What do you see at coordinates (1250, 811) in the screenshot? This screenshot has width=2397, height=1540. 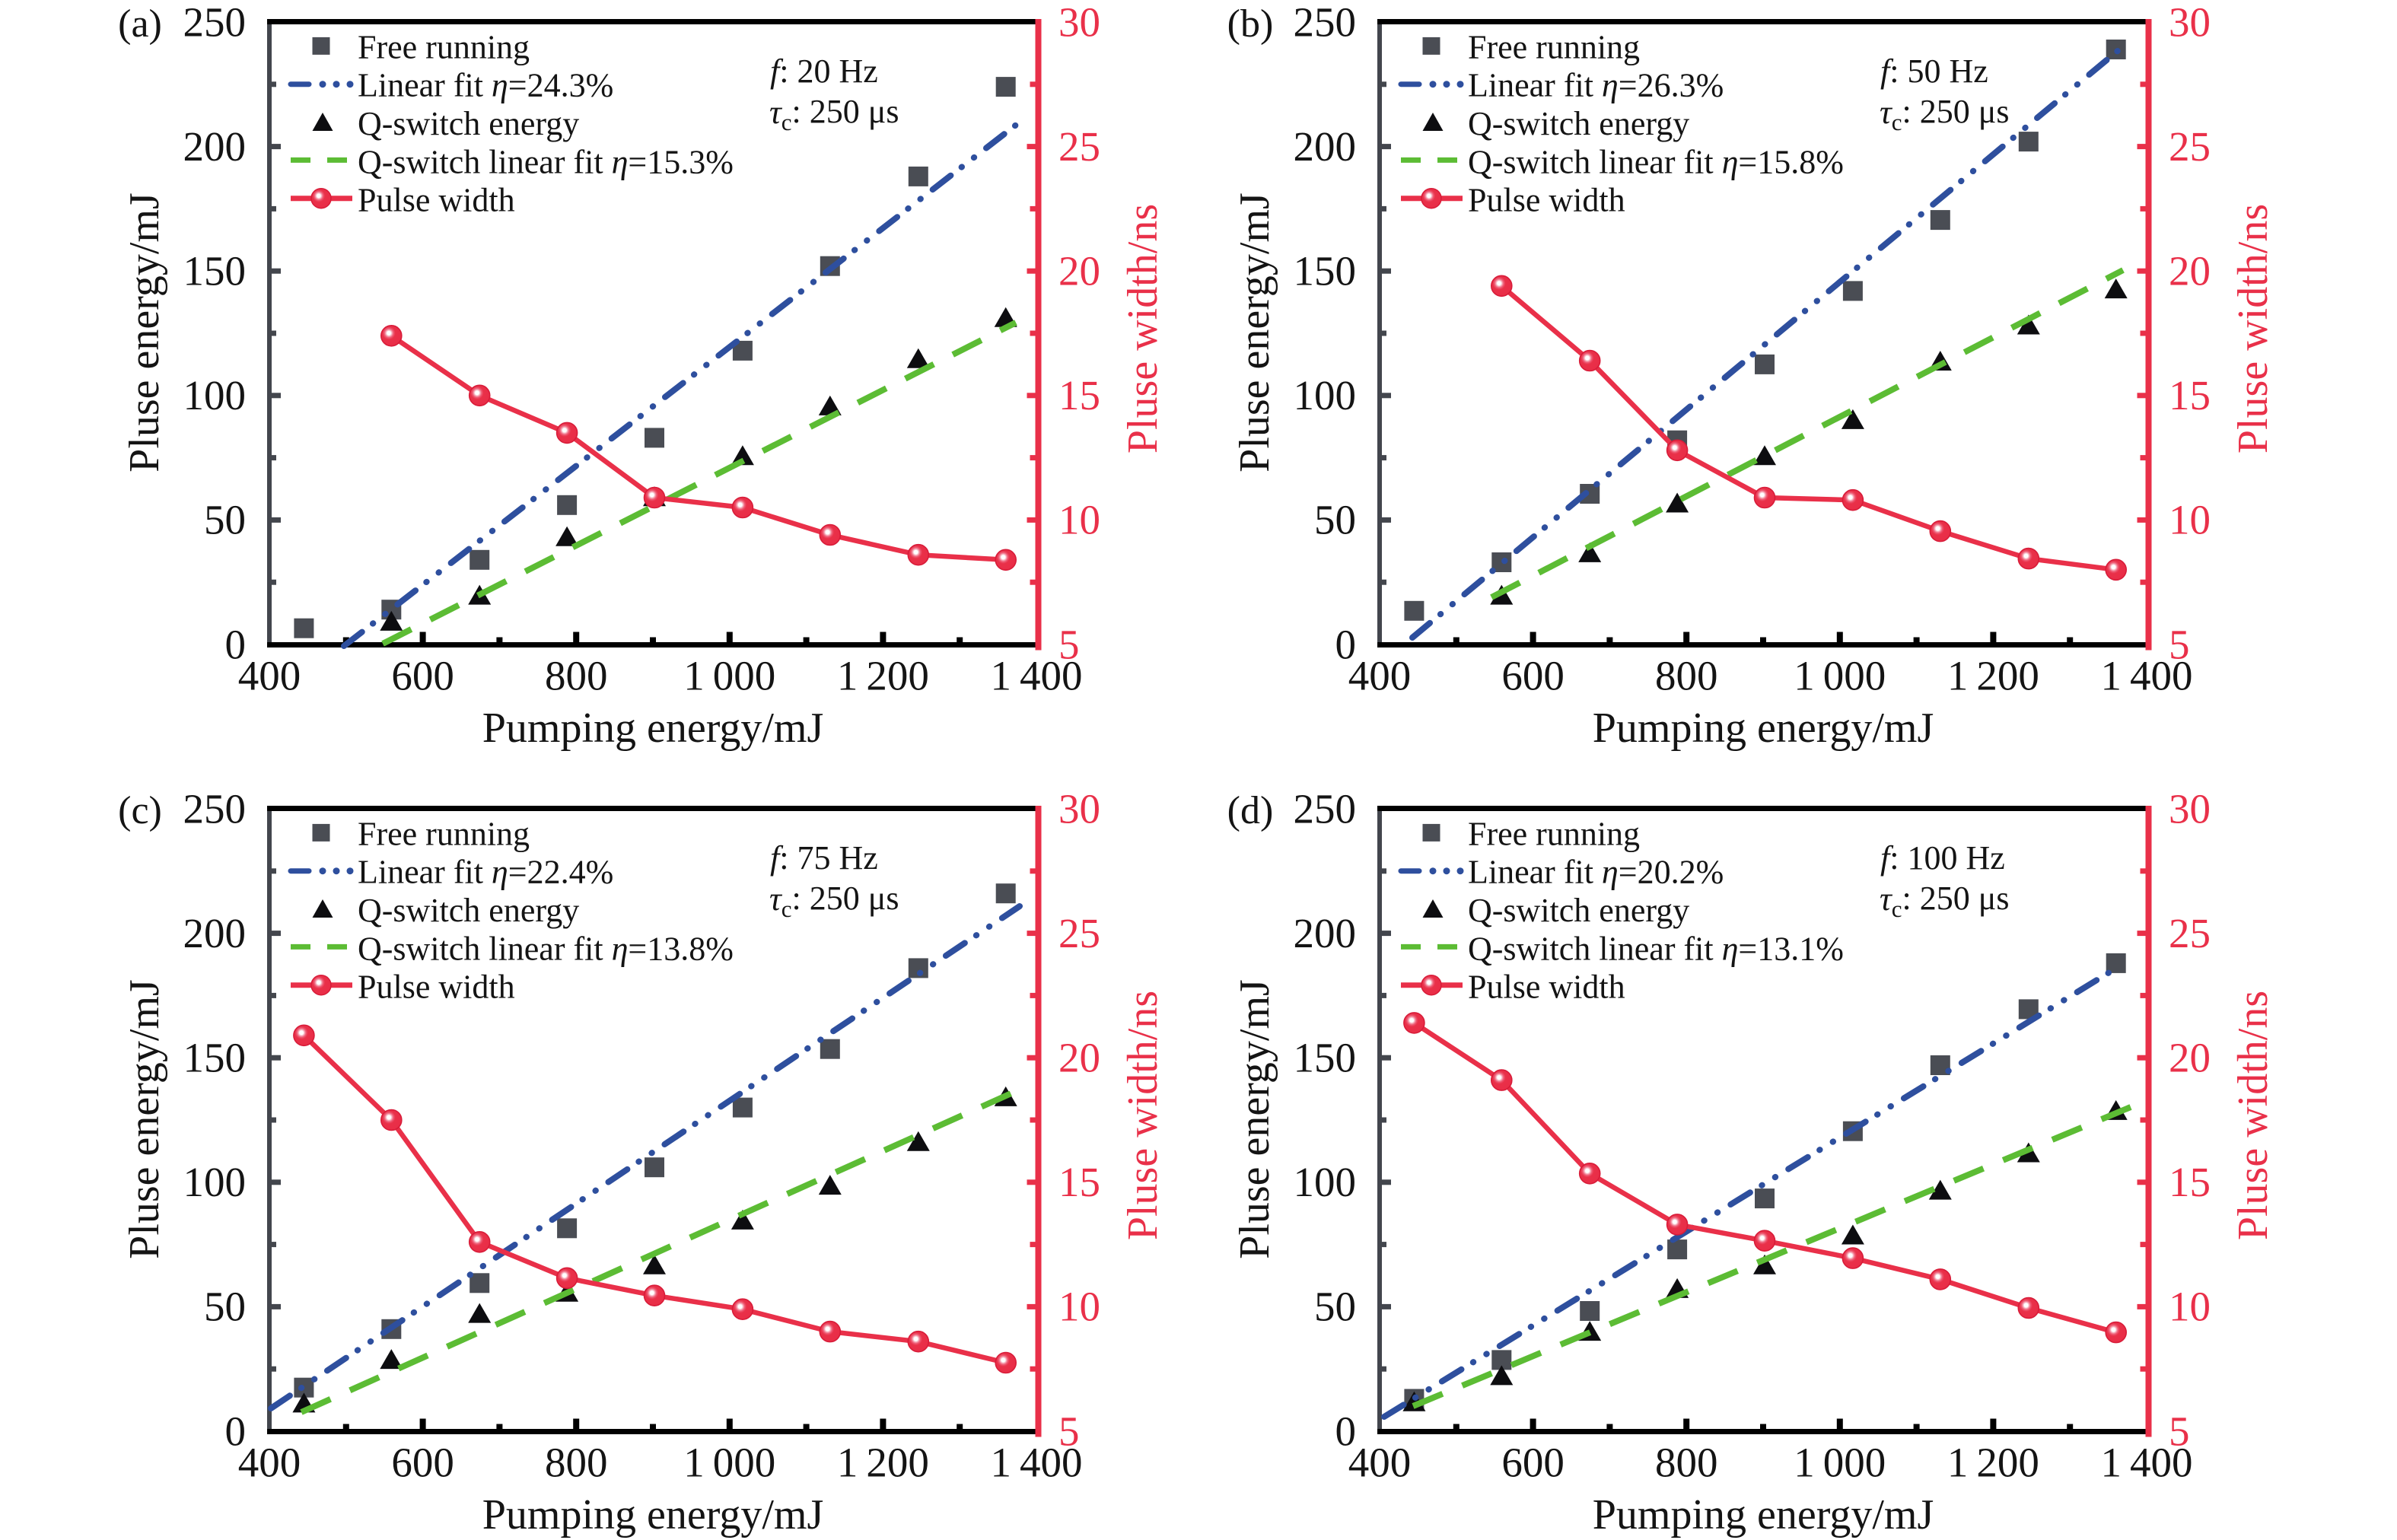 I see `svg-text: (d)` at bounding box center [1250, 811].